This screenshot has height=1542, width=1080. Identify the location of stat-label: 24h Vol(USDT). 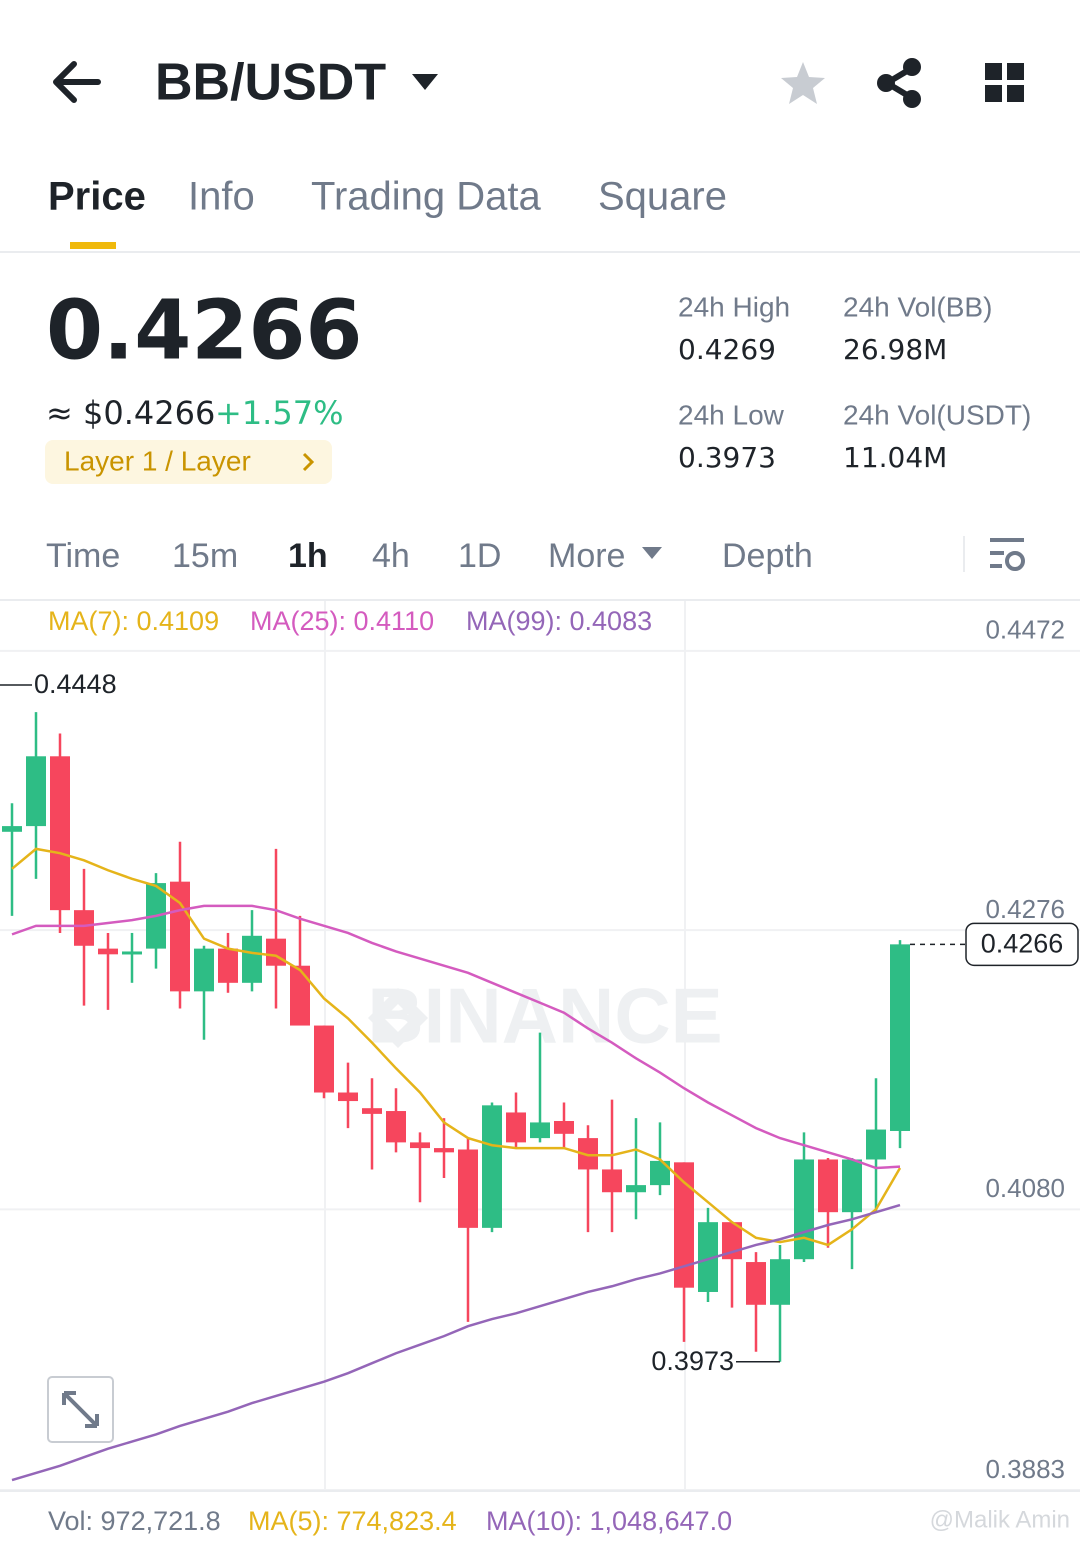
(937, 414).